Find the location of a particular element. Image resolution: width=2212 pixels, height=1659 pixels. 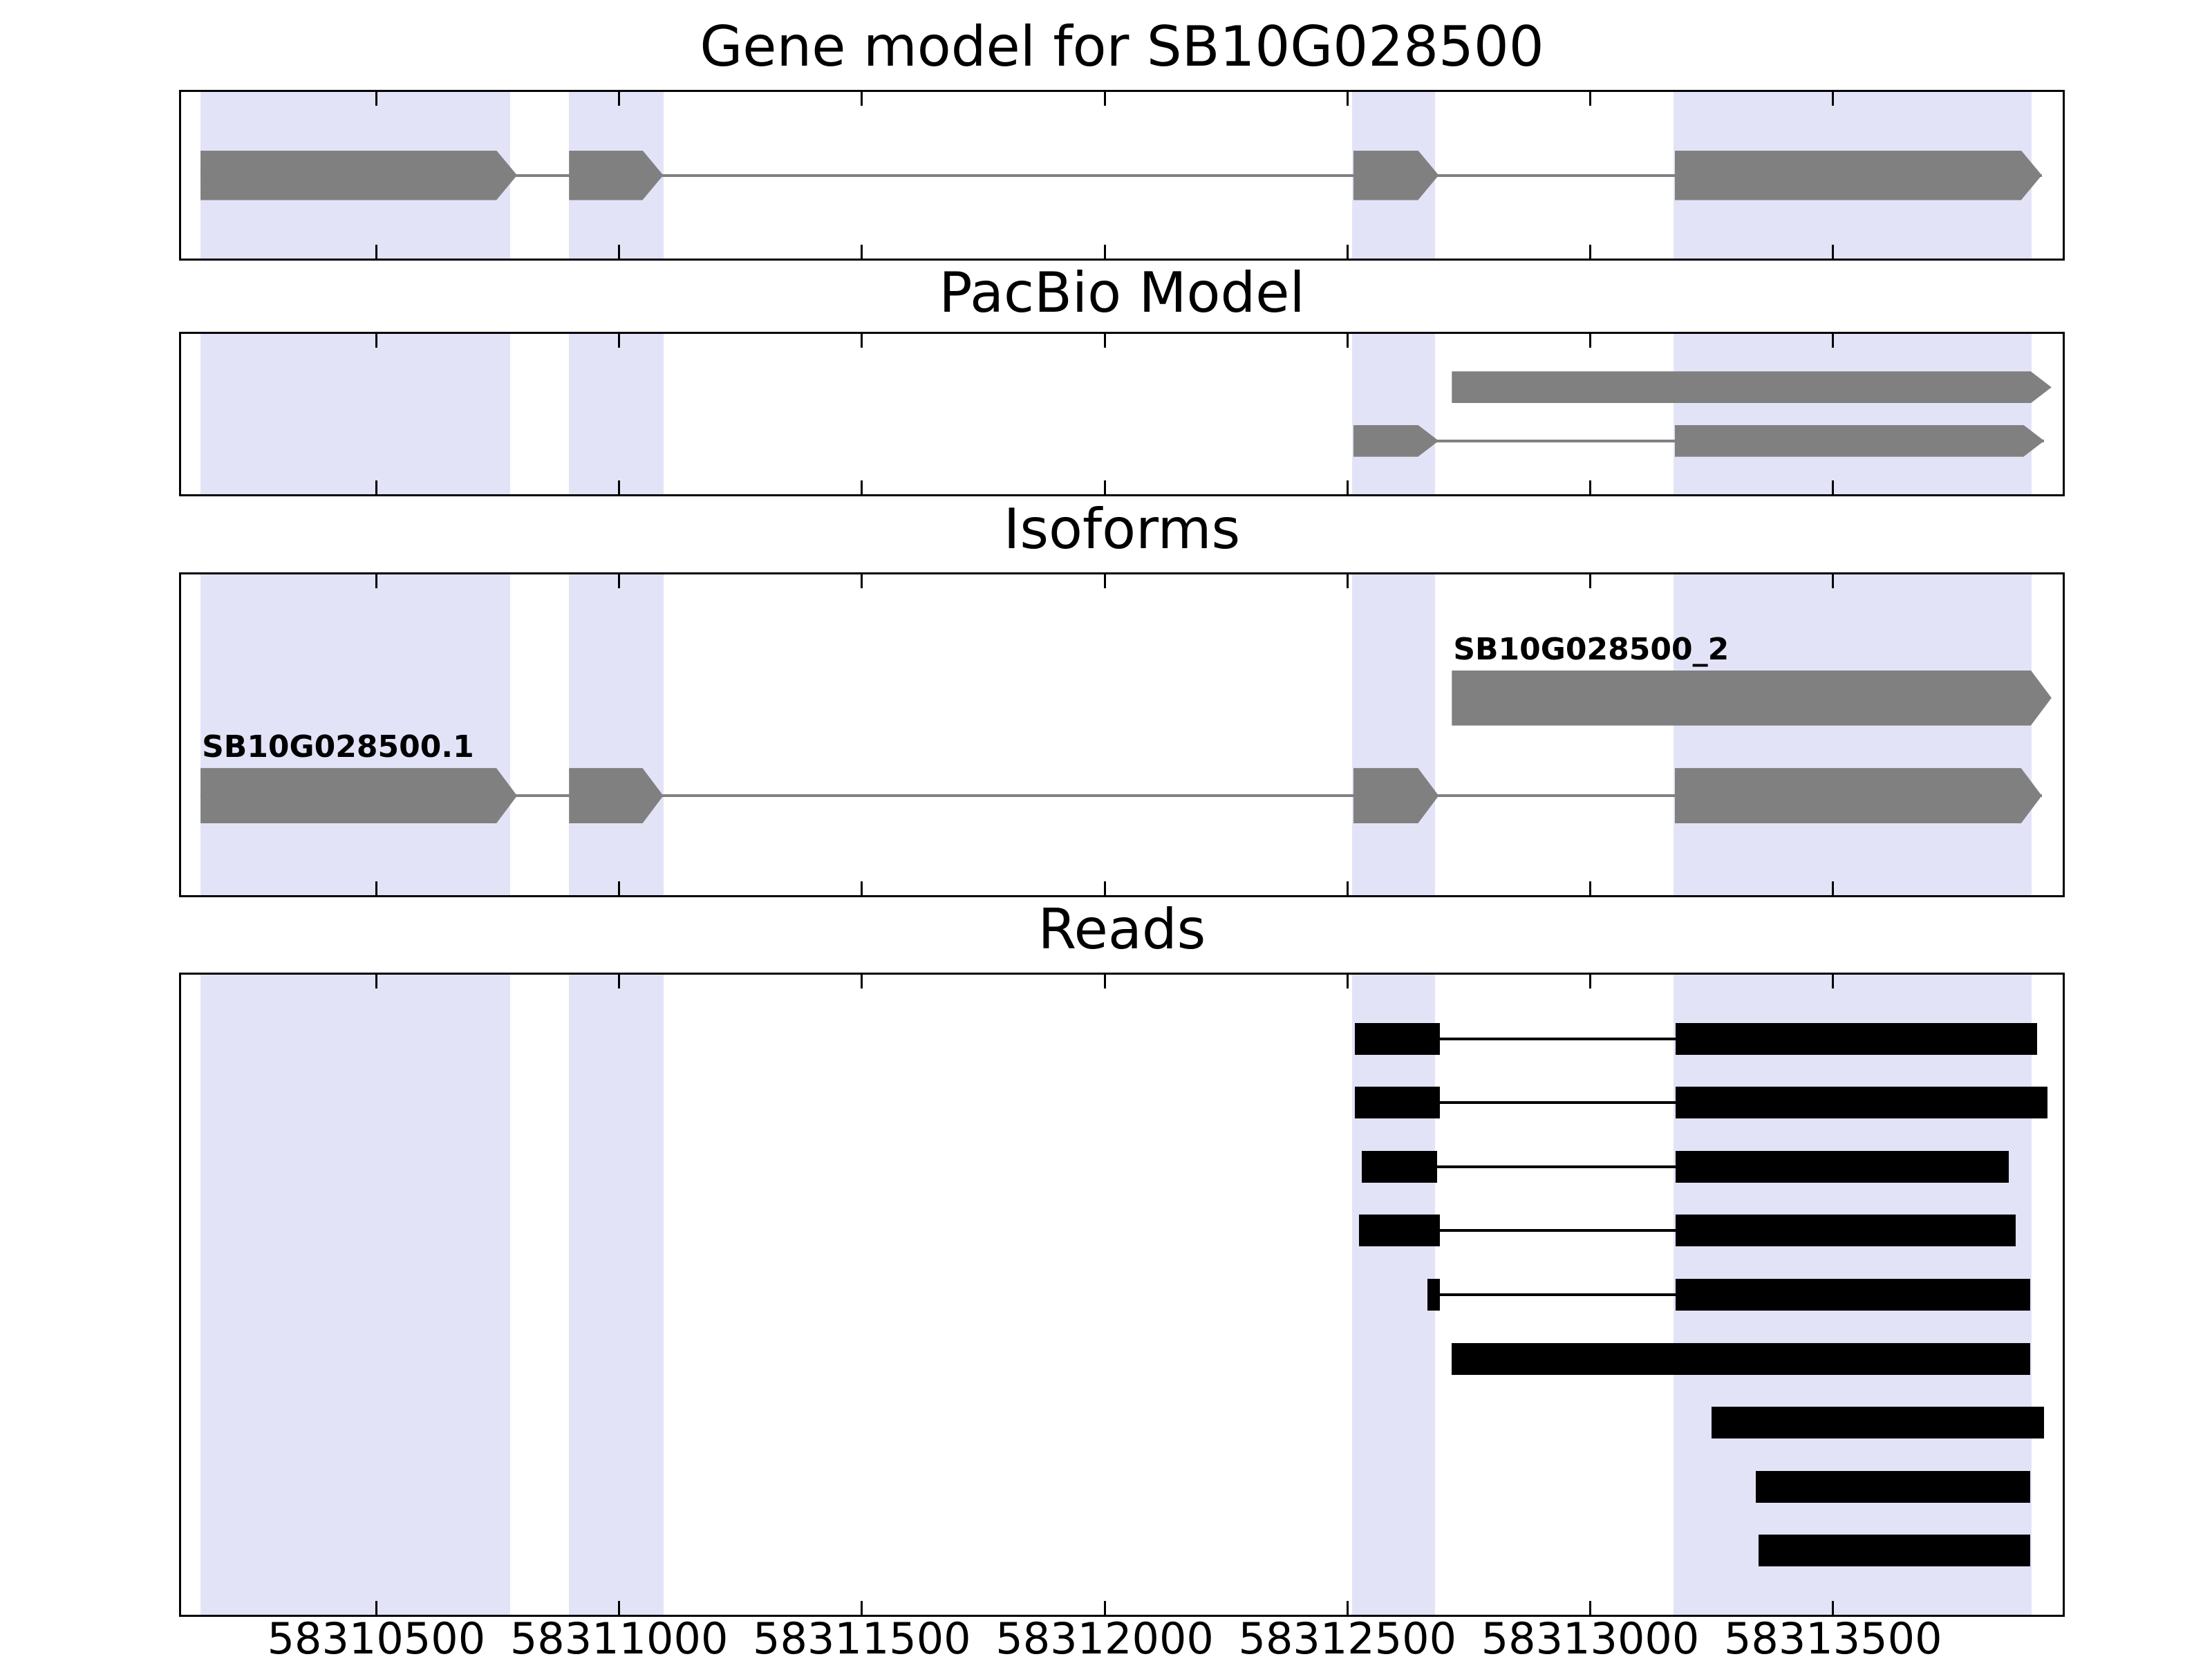

panel-title-gene-model: Gene model for SB10G028500 is located at coordinates (1122, 47).